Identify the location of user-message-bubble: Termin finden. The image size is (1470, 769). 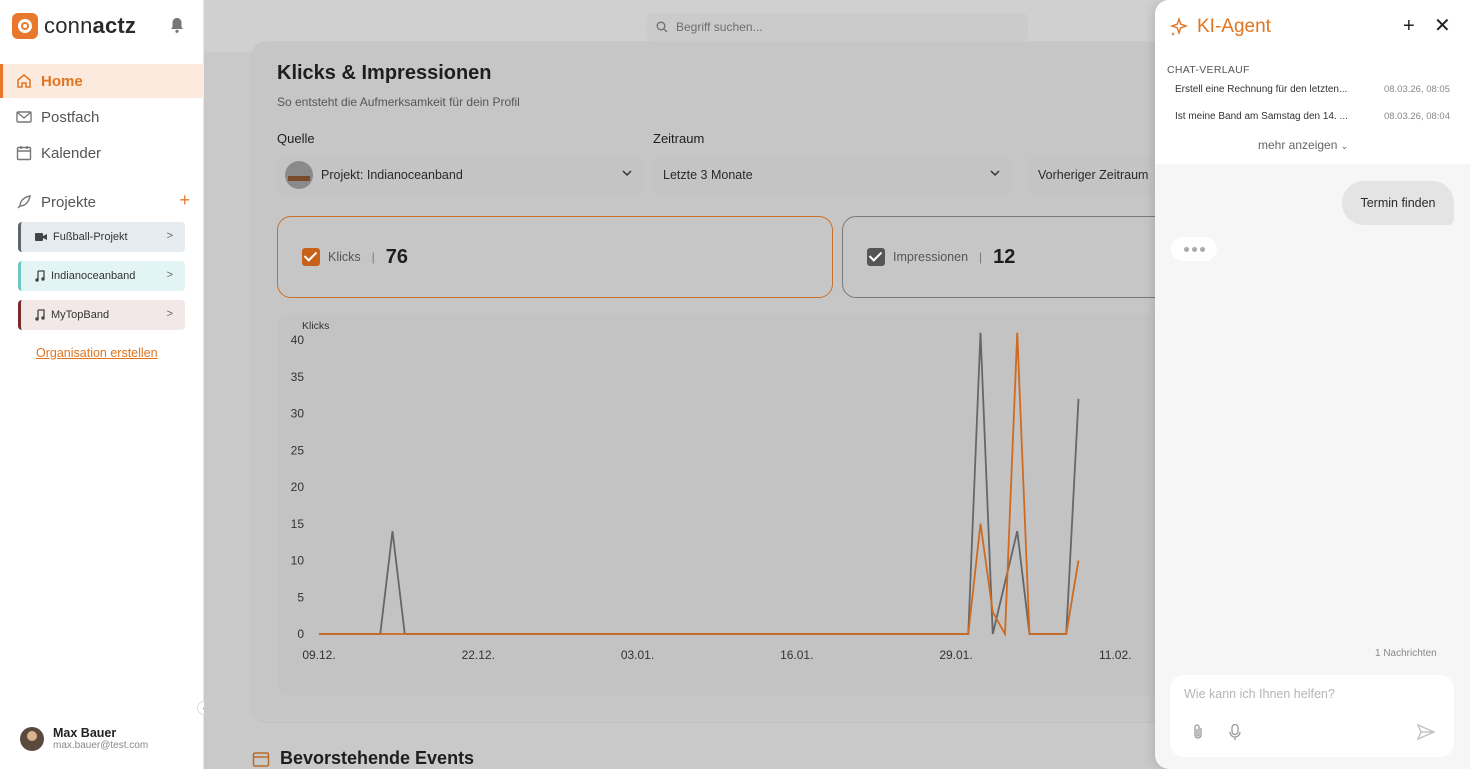
(1398, 203).